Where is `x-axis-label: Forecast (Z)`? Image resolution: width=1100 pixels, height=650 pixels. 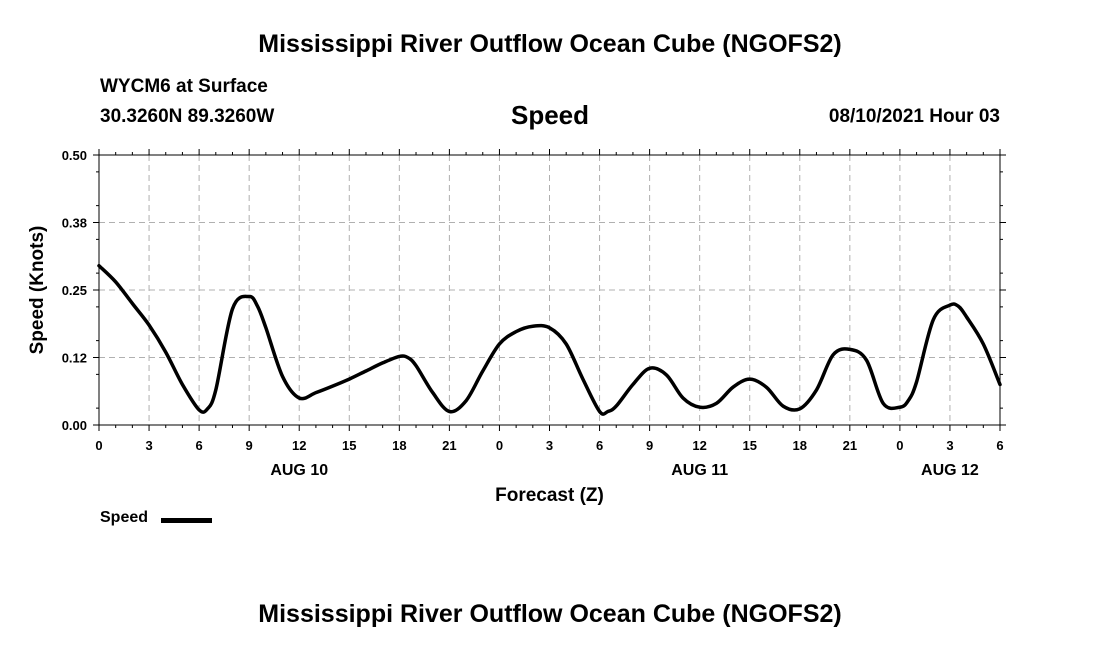
x-axis-label: Forecast (Z) is located at coordinates (549, 495).